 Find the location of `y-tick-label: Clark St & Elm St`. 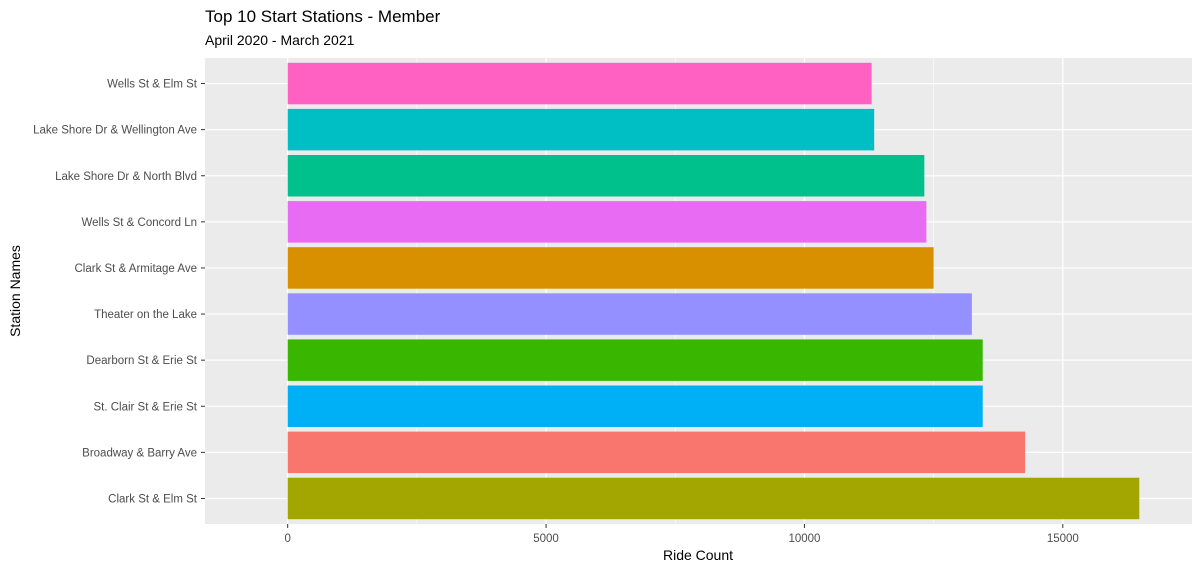

y-tick-label: Clark St & Elm St is located at coordinates (153, 499).